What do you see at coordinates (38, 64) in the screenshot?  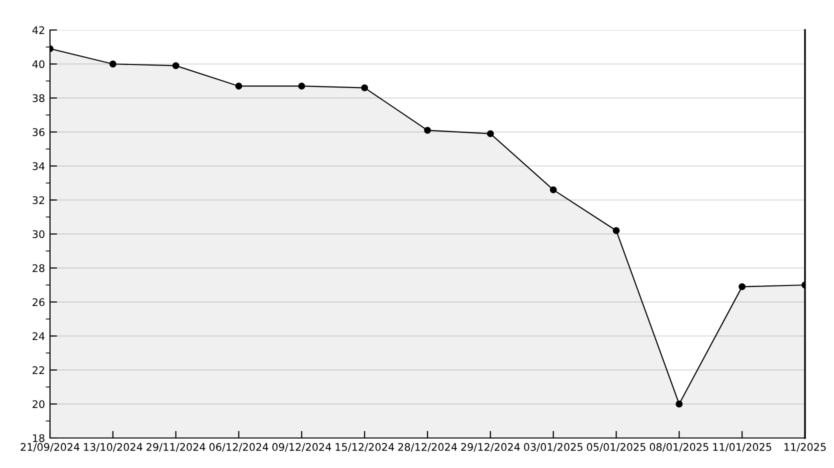 I see `y-tick-label: 40` at bounding box center [38, 64].